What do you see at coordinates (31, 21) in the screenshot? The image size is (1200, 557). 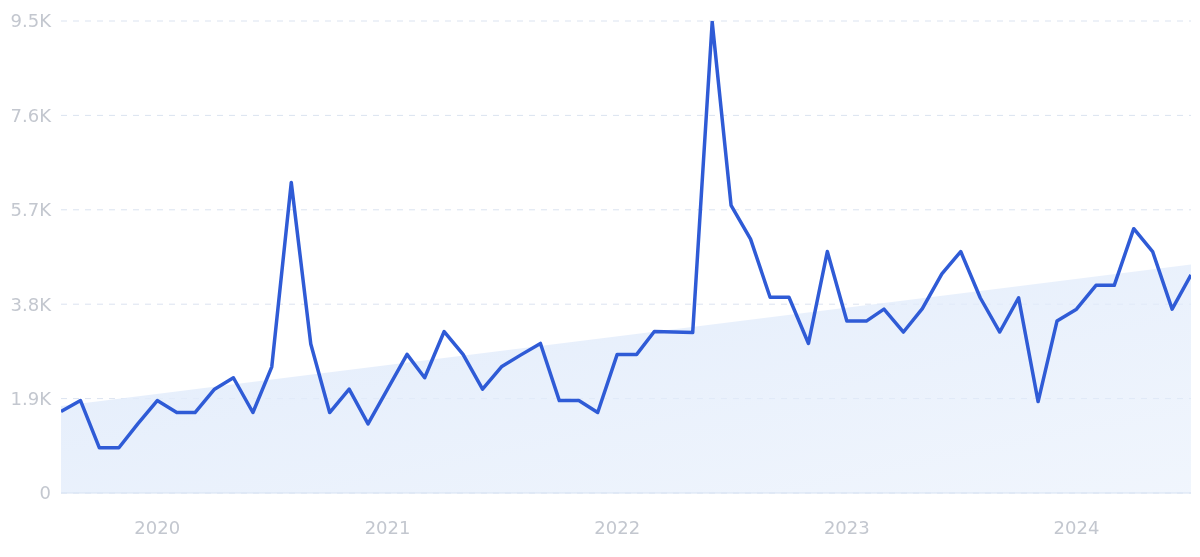 I see `y-tick-label: 9.5K` at bounding box center [31, 21].